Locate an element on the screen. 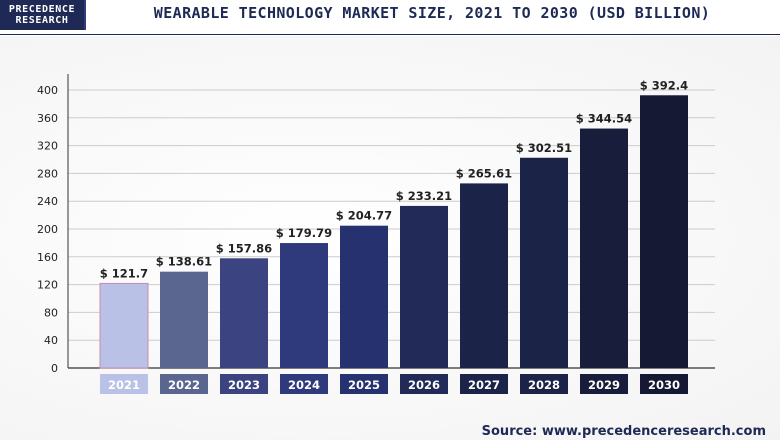 The image size is (780, 440). bar-value-label: $ 265.61 is located at coordinates (484, 173).